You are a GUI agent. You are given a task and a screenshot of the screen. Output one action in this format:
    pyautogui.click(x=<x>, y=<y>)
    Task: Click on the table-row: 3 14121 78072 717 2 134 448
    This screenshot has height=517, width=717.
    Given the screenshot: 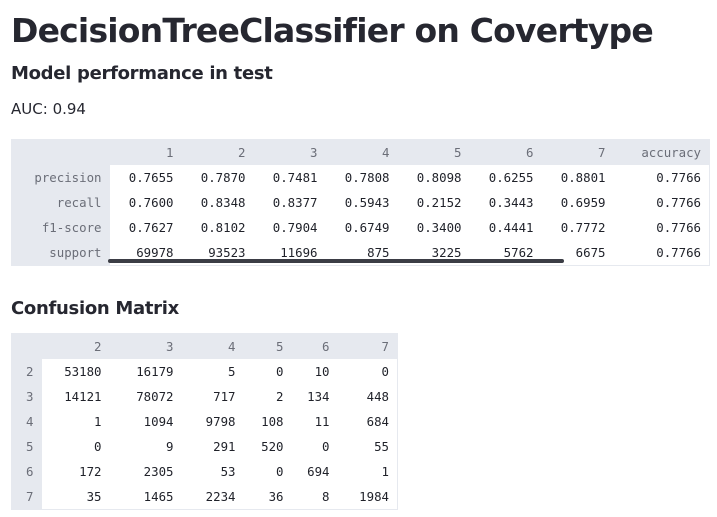 What is the action you would take?
    pyautogui.click(x=204, y=396)
    